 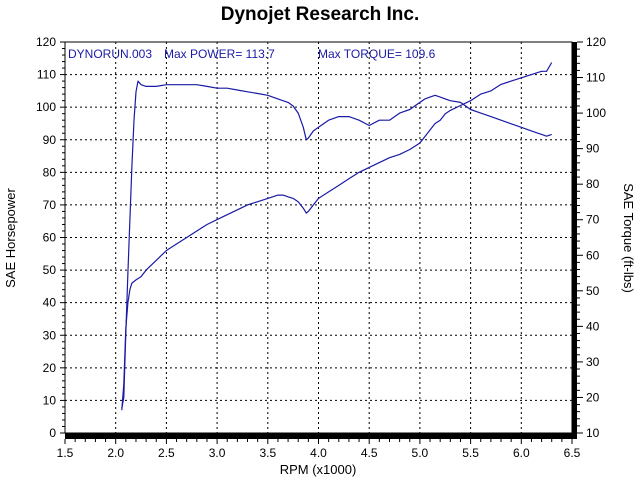 What do you see at coordinates (521, 453) in the screenshot?
I see `x-tick-label: 6.0` at bounding box center [521, 453].